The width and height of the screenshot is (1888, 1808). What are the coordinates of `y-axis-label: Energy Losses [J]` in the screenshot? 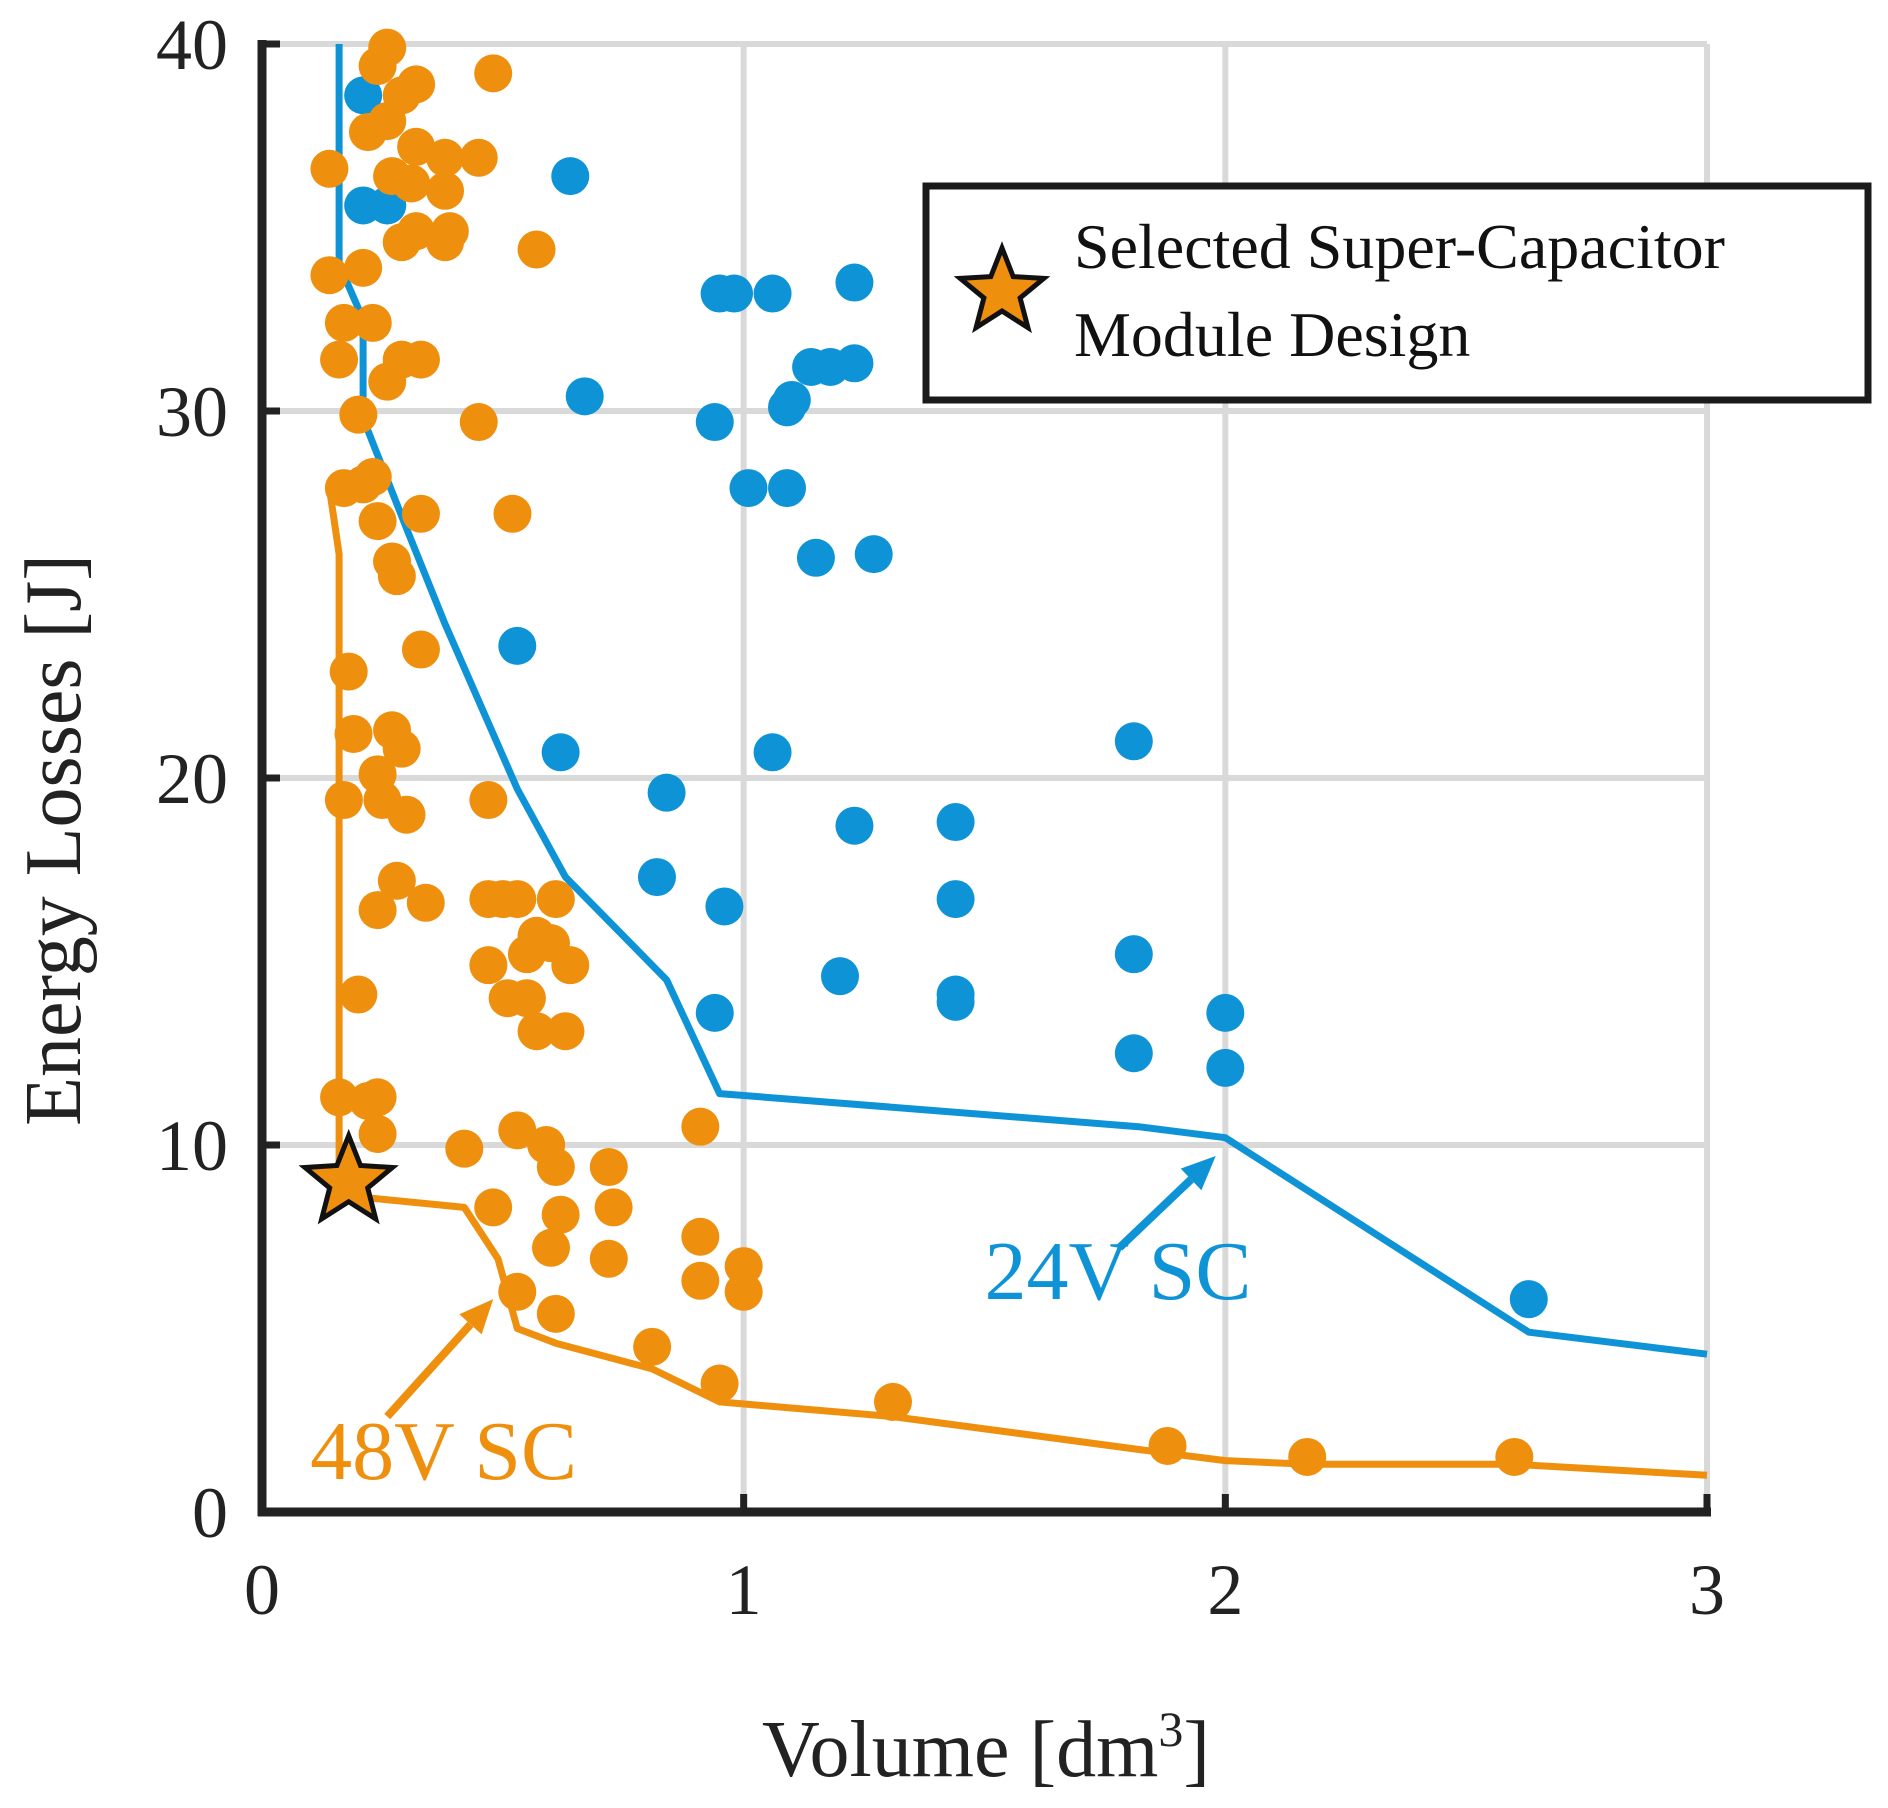 It's located at (54, 840).